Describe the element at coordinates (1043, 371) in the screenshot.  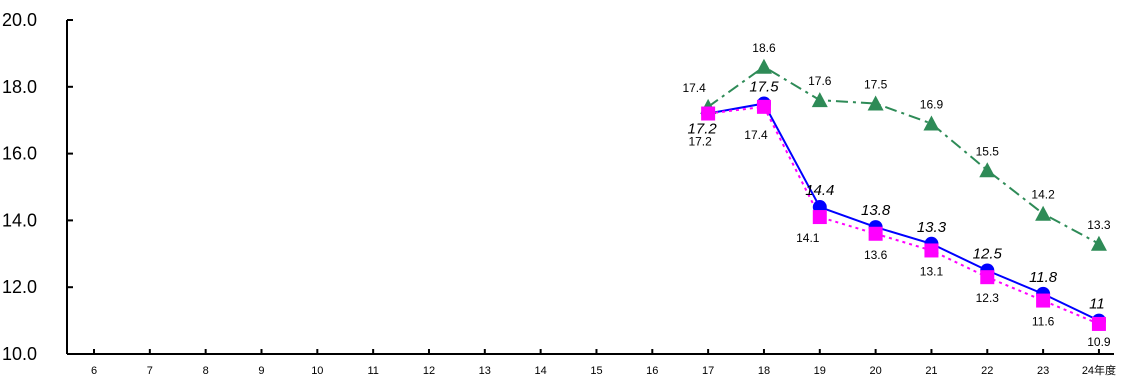
I see `x-tick-label: 23` at that location.